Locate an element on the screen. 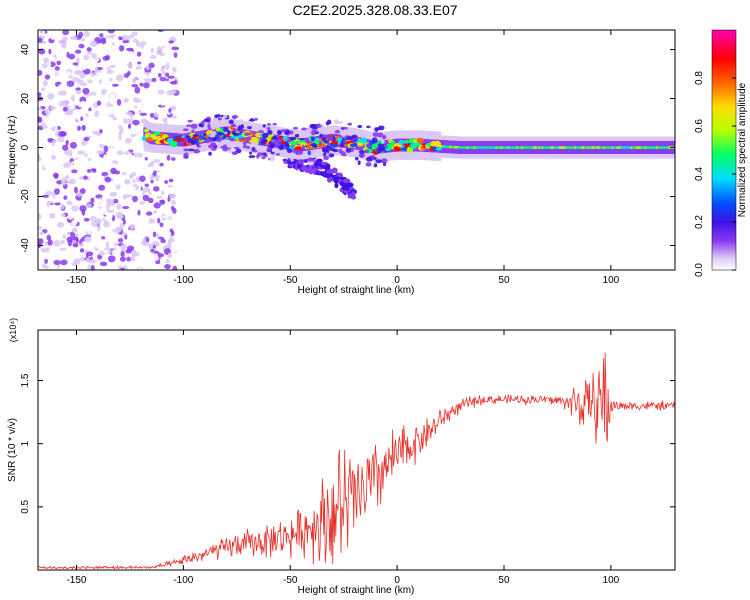 Image resolution: width=750 pixels, height=600 pixels. snr-y-tick-label: 1.5 is located at coordinates (25, 380).